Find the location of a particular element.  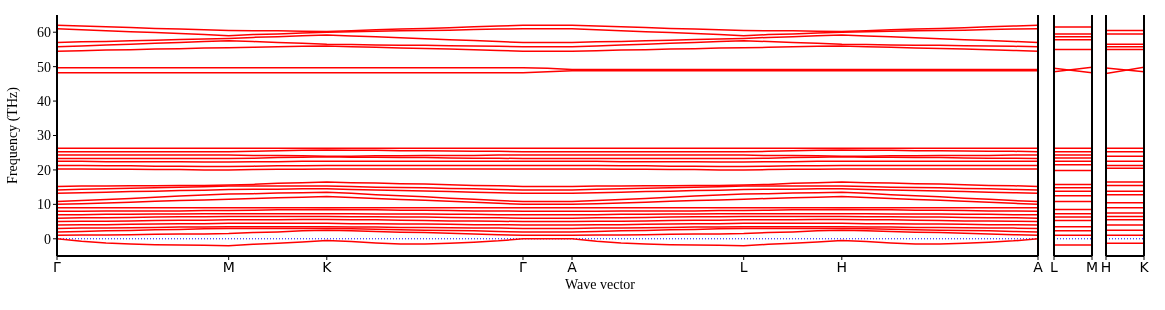

y-tick-label: 10 is located at coordinates (44, 205).